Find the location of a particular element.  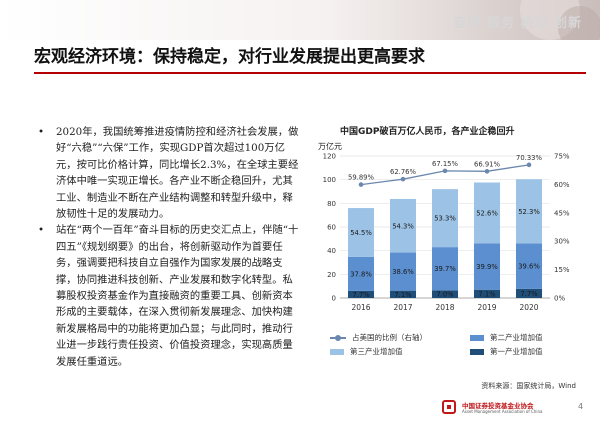

page-title: 宏观经济环境：保持稳定，对行业发展提出更高要求 is located at coordinates (229, 57).